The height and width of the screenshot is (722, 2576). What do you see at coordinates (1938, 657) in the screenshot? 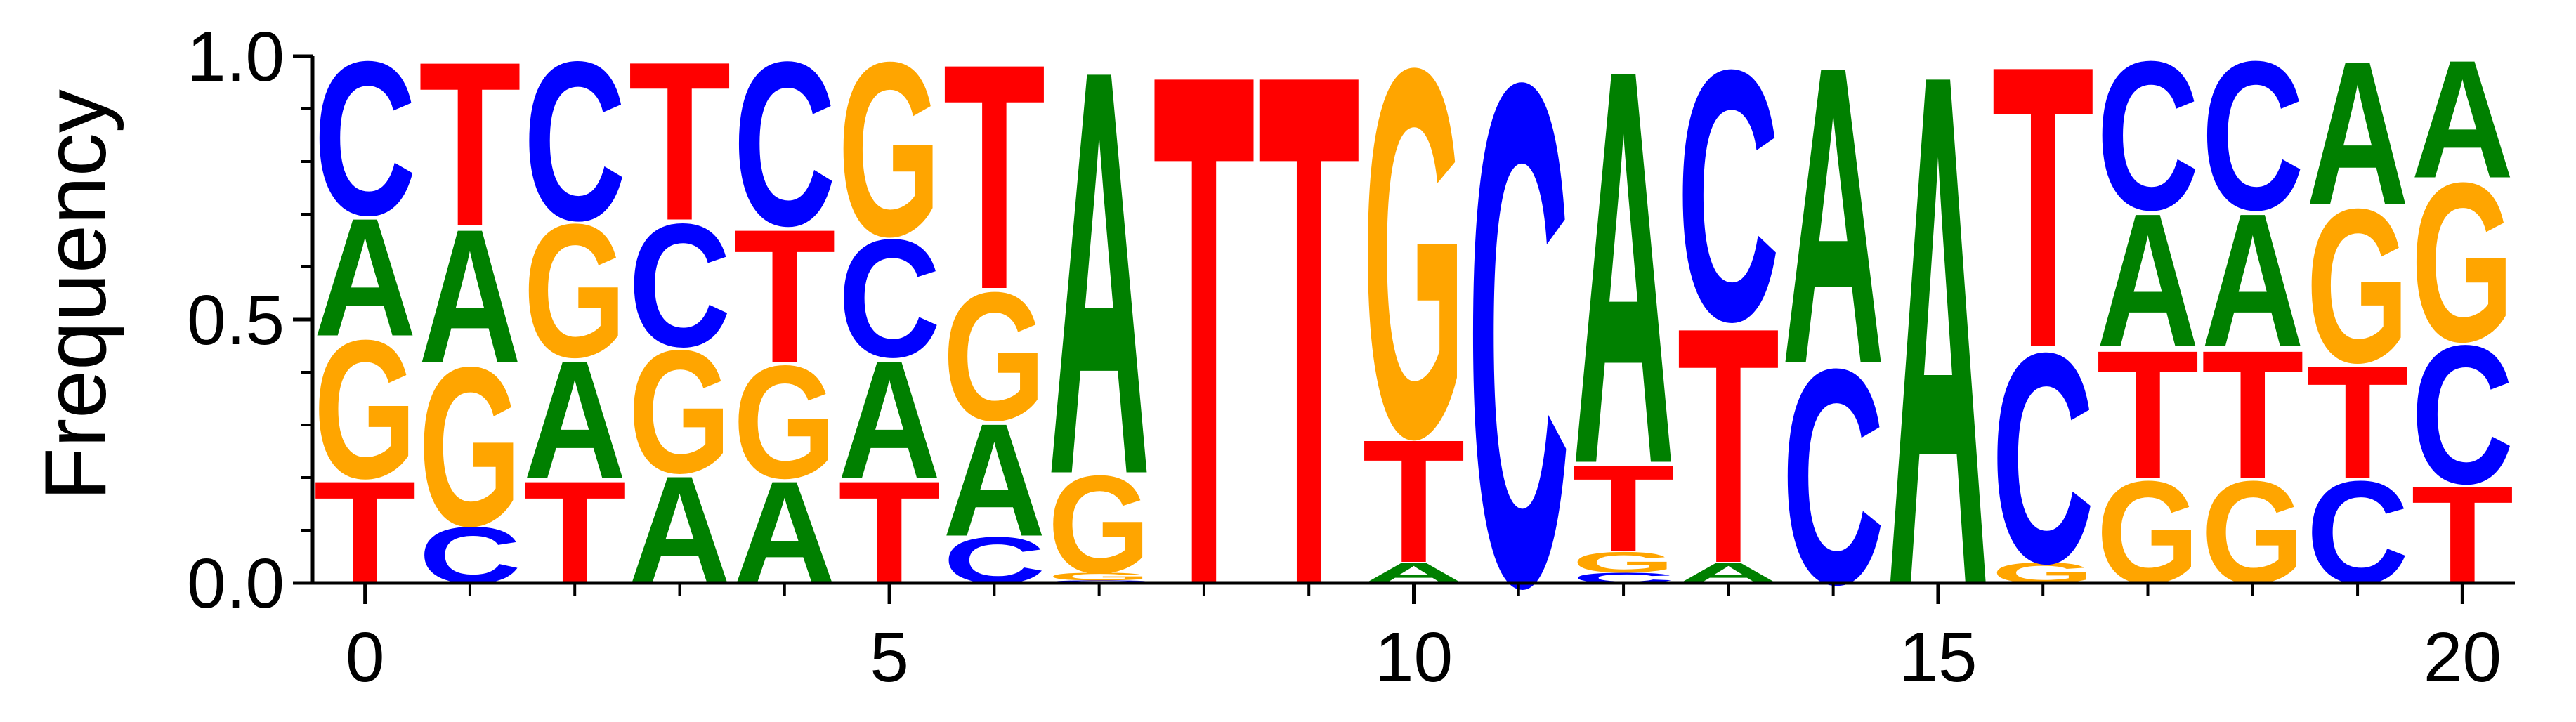
I see `x-tick-label: 15` at bounding box center [1938, 657].